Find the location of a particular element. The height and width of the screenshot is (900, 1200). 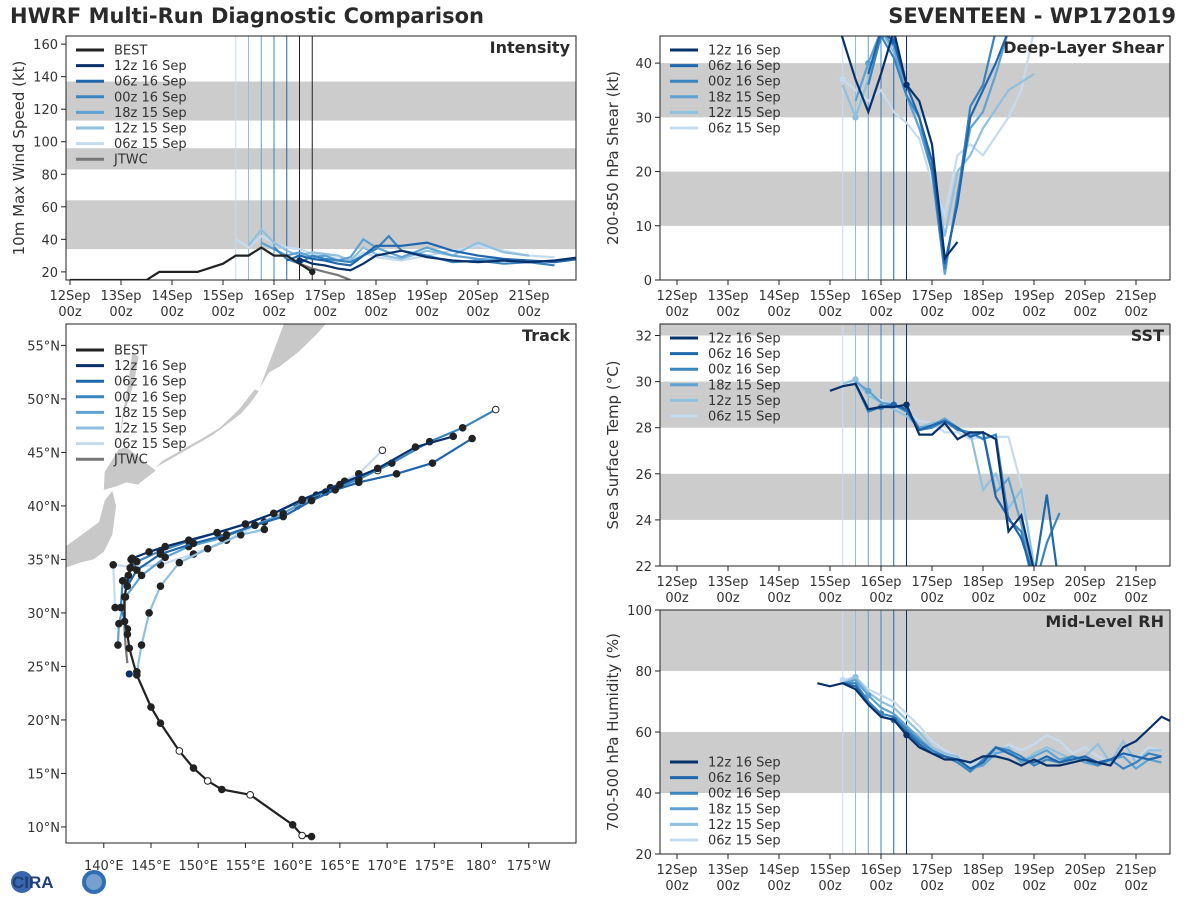

shear-legend-label: 12z 15 Sep is located at coordinates (744, 113).